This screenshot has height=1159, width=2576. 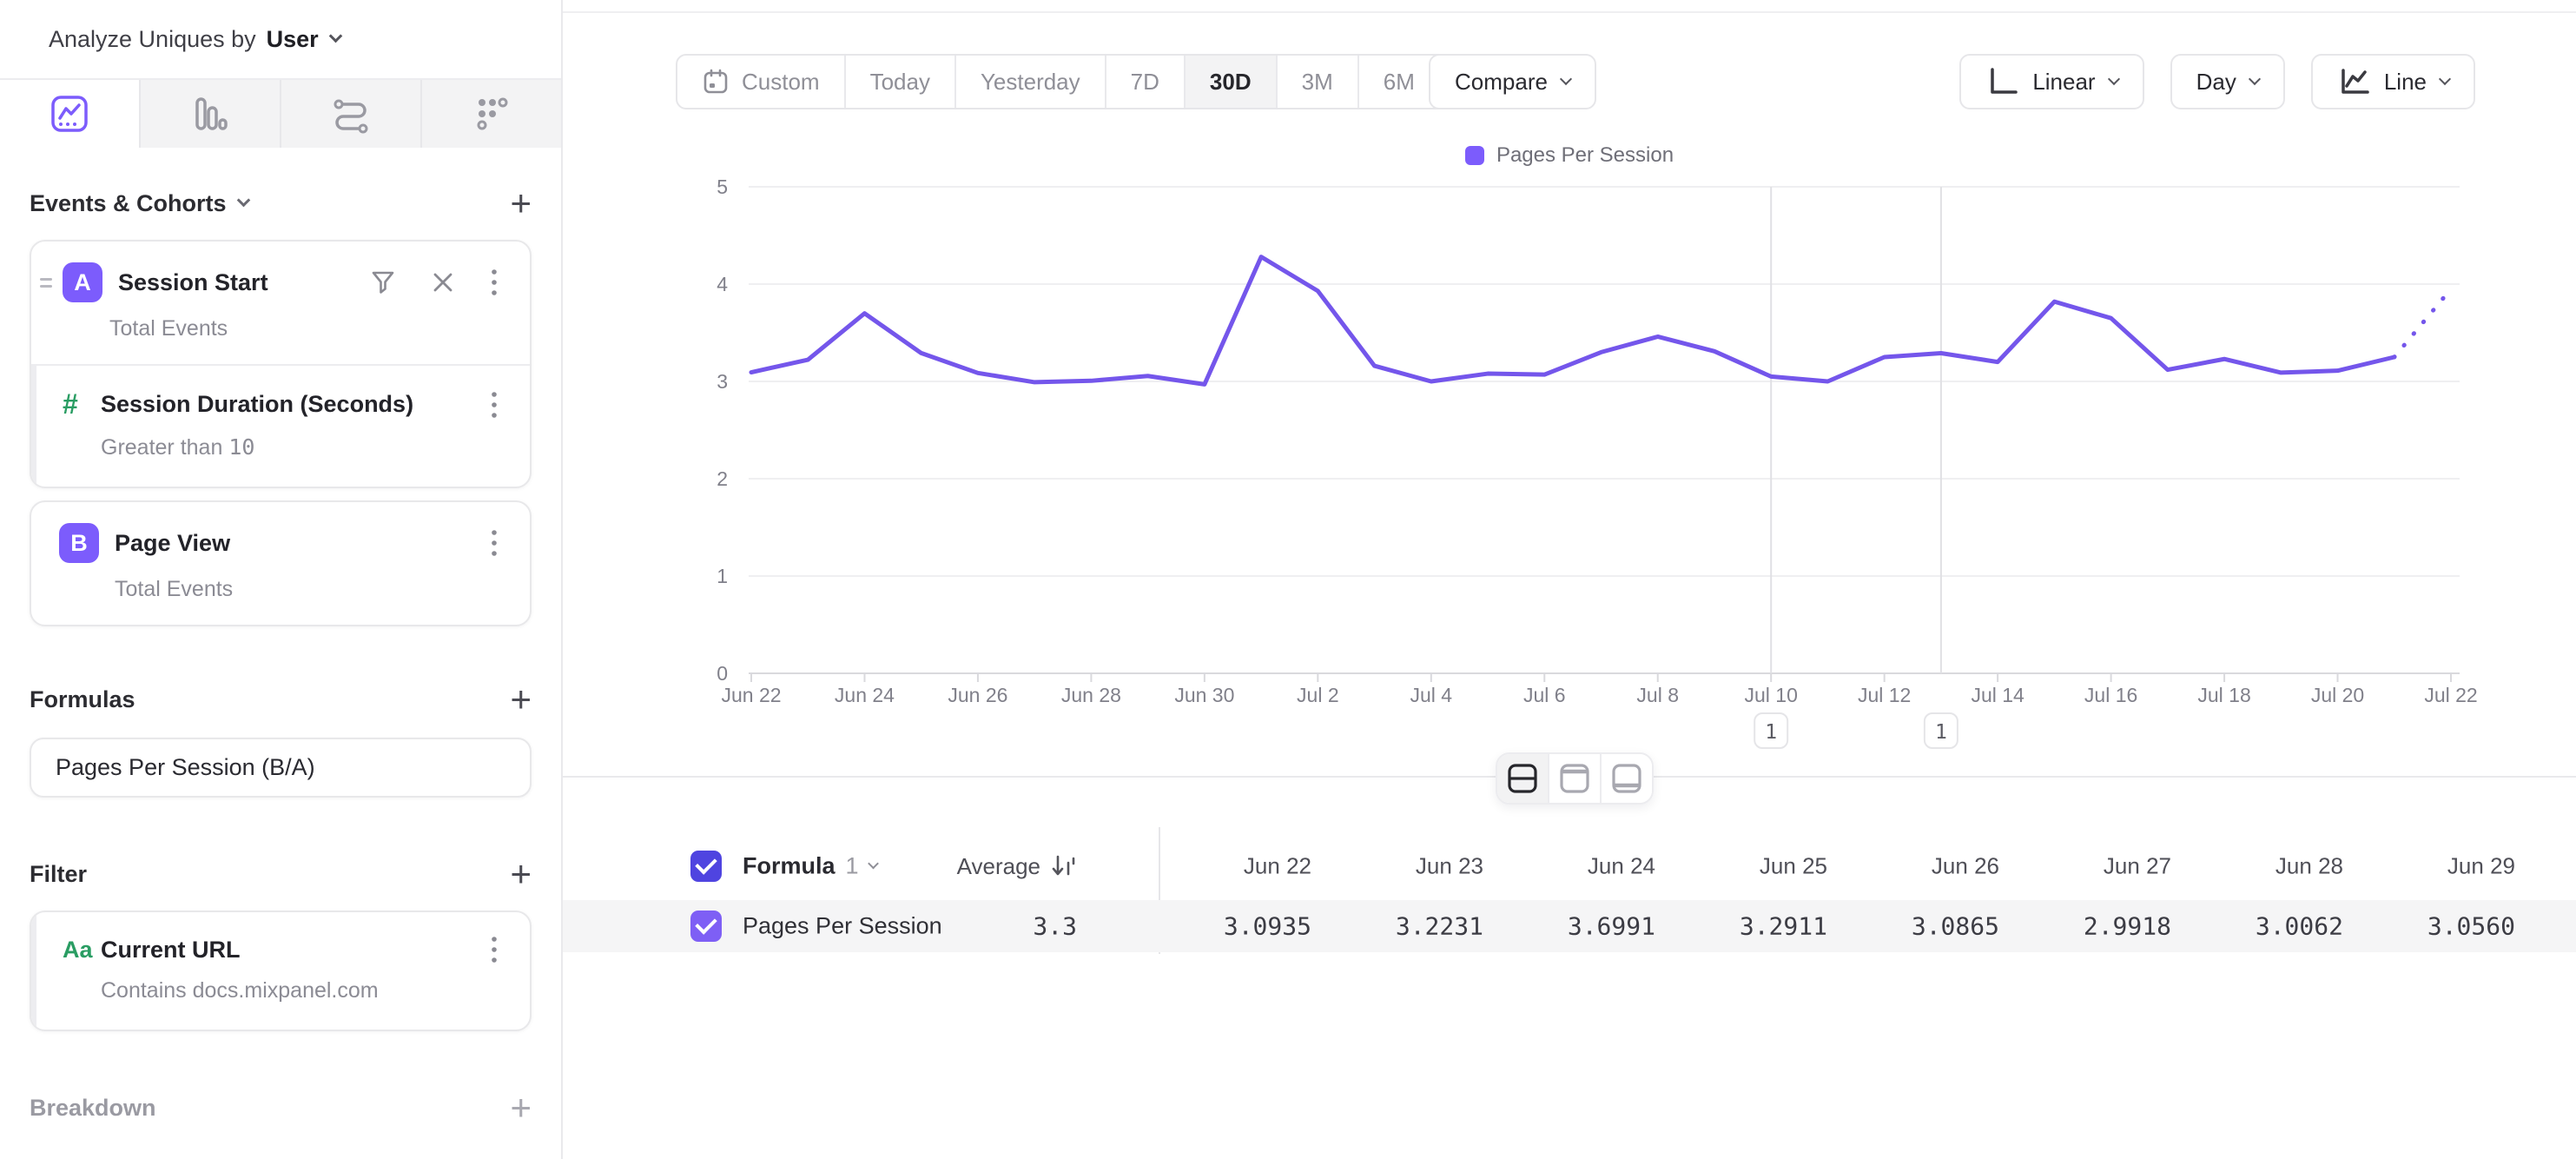 I want to click on x-axis-tick-label: Jul 2, so click(x=1318, y=695).